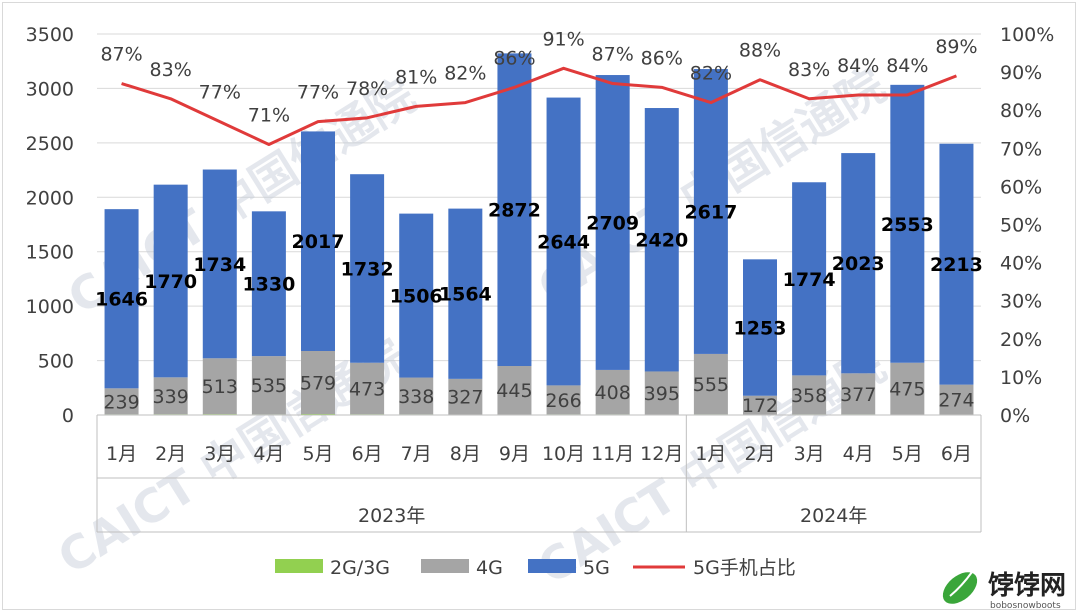  I want to click on data-label-percent: 82%, so click(465, 74).